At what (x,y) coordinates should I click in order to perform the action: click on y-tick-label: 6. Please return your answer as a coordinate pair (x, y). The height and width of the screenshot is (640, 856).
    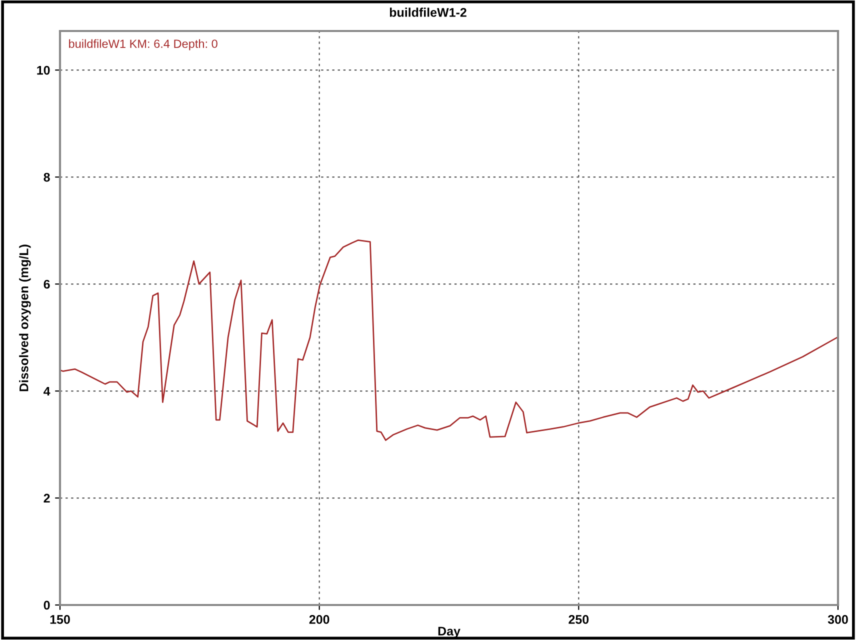
    Looking at the image, I should click on (47, 284).